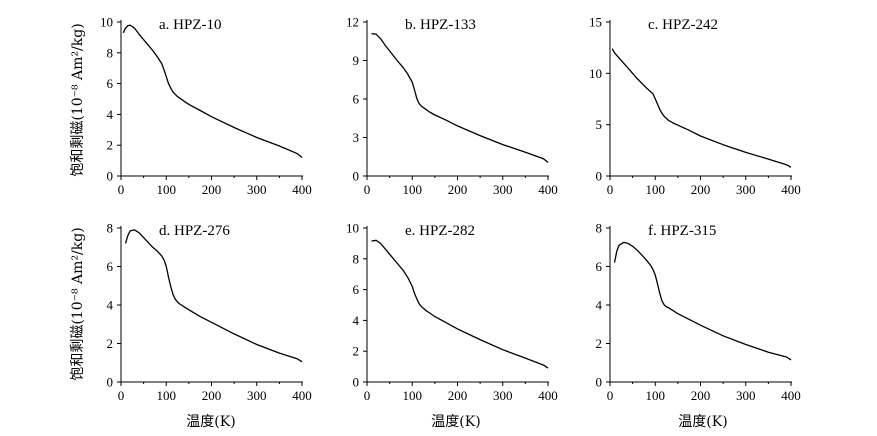 This screenshot has height=436, width=877. What do you see at coordinates (356, 137) in the screenshot?
I see `y-tick-label: 3` at bounding box center [356, 137].